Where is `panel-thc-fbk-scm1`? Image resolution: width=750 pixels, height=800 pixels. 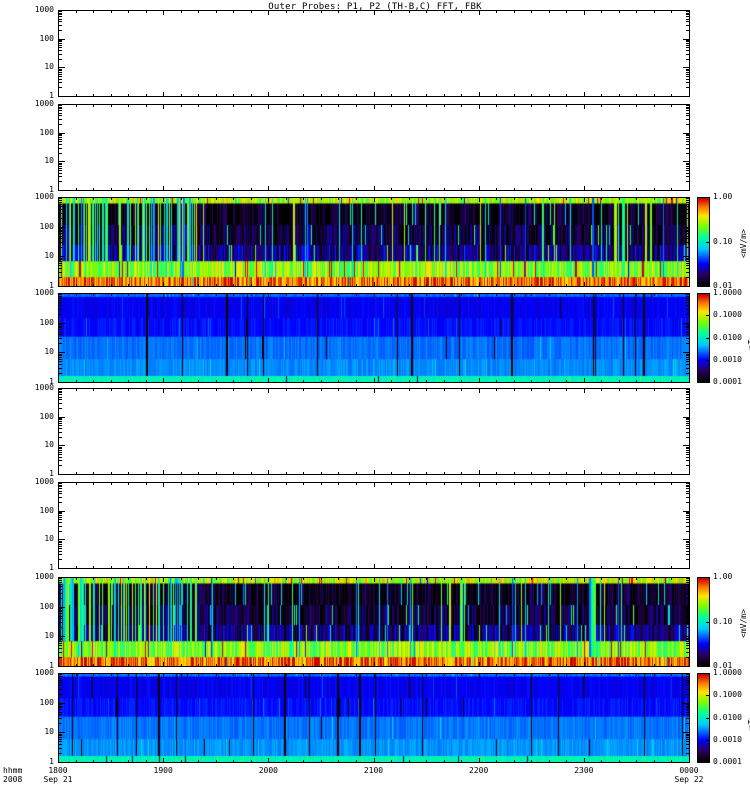 panel-thc-fbk-scm1 is located at coordinates (374, 718).